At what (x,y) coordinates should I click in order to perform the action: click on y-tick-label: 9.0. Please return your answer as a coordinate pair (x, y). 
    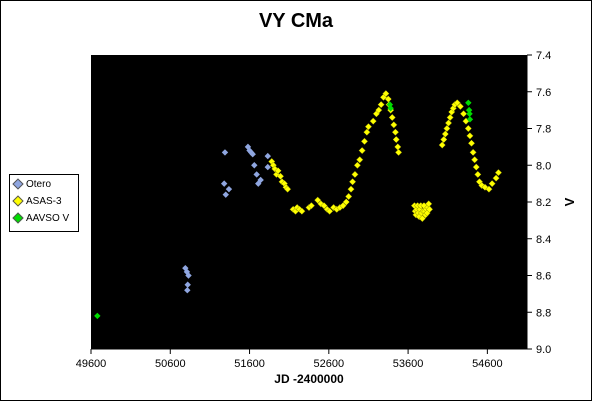
    Looking at the image, I should click on (543, 350).